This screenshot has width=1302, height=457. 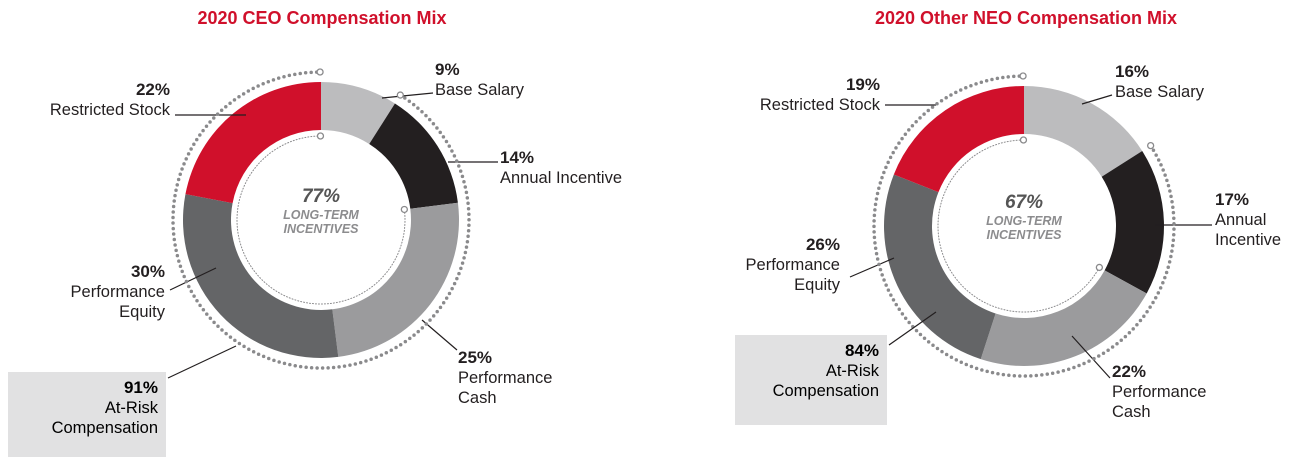 I want to click on value-label: 17%, so click(x=1232, y=199).